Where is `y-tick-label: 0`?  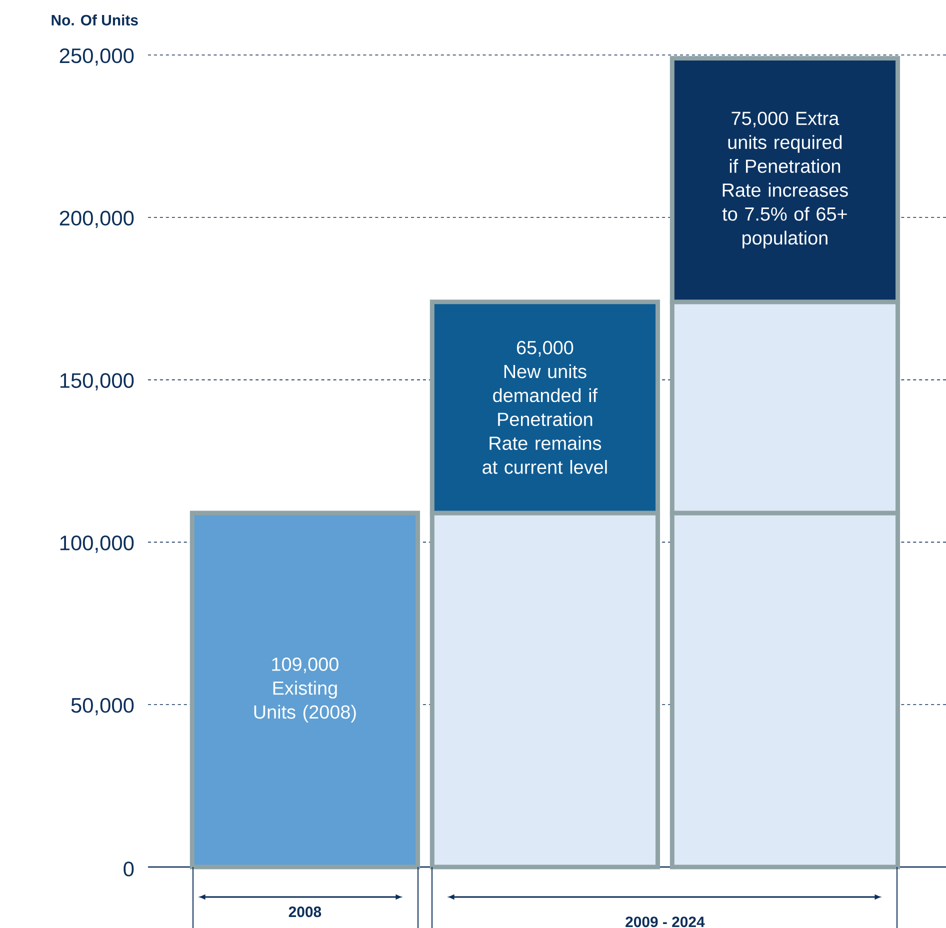 y-tick-label: 0 is located at coordinates (129, 869).